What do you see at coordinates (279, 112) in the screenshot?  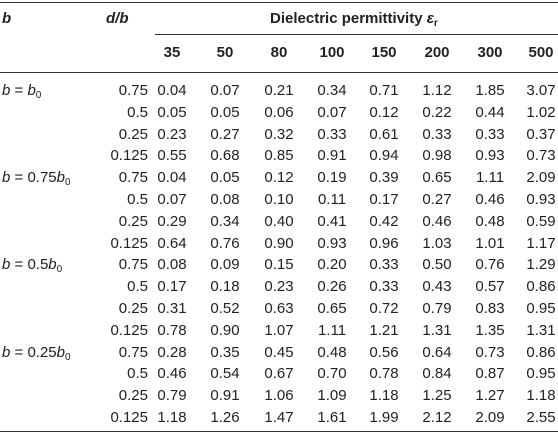 I see `table-cell: 0.06` at bounding box center [279, 112].